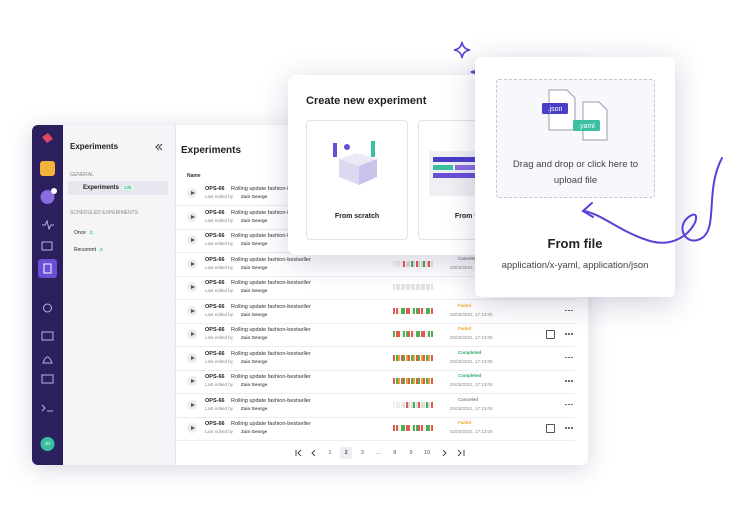  What do you see at coordinates (444, 453) in the screenshot?
I see `next-page` at bounding box center [444, 453].